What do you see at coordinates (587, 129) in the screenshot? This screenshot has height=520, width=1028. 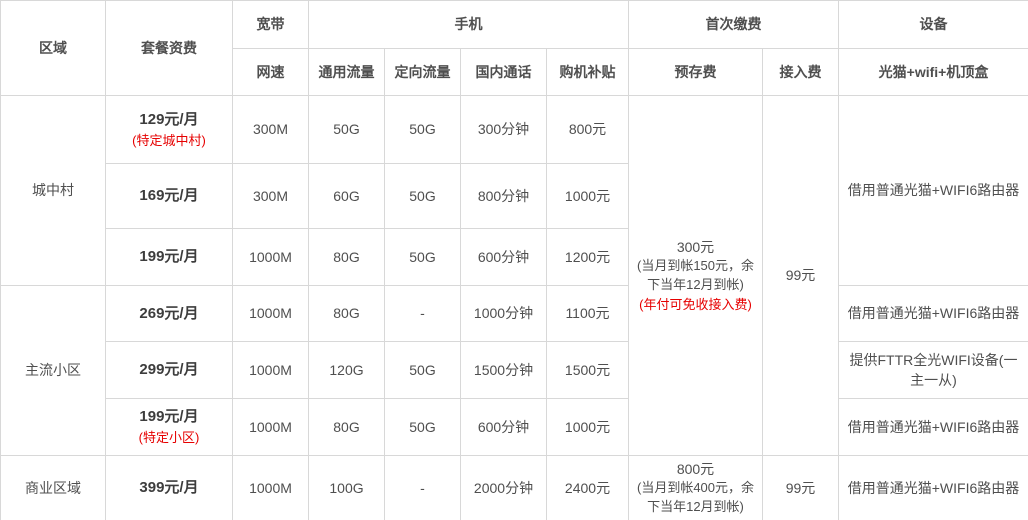 I see `subsidy-cell: 800元` at bounding box center [587, 129].